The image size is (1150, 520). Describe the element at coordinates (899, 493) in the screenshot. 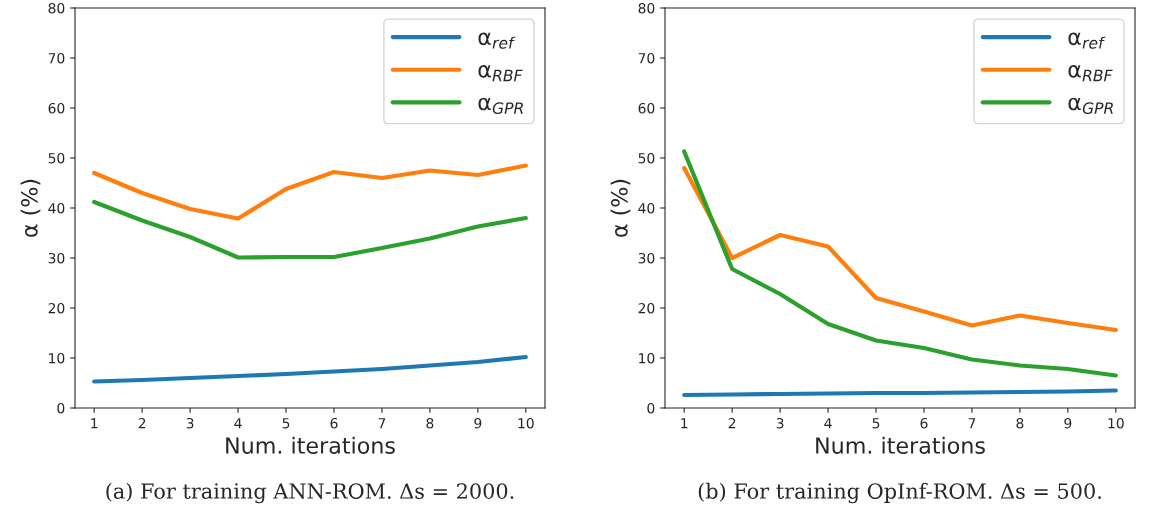

I see `text: (b) For training OpInf-ROM. Δs = 500.` at that location.